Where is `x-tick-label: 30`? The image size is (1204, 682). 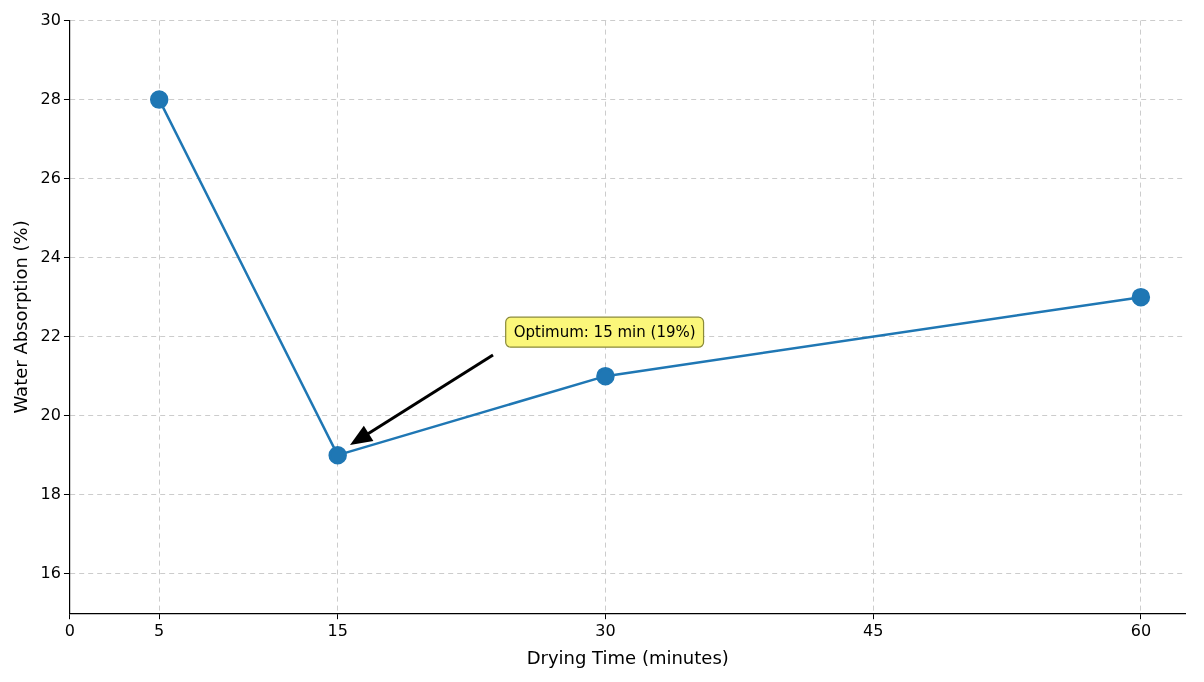 x-tick-label: 30 is located at coordinates (605, 630).